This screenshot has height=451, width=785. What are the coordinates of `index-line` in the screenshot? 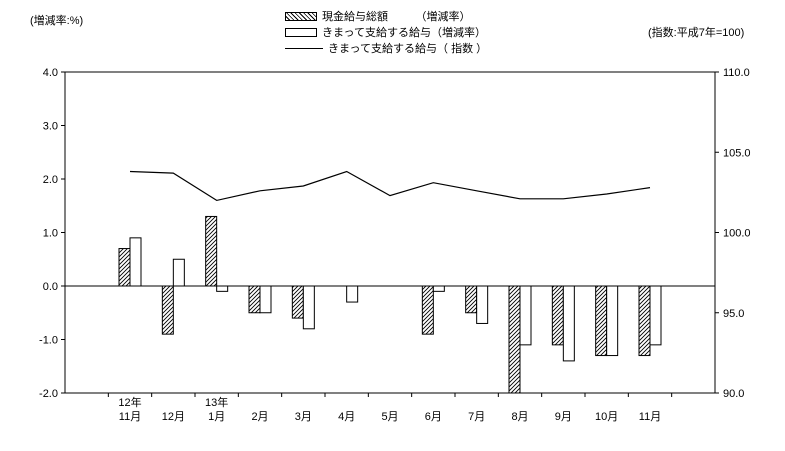 It's located at (390, 186).